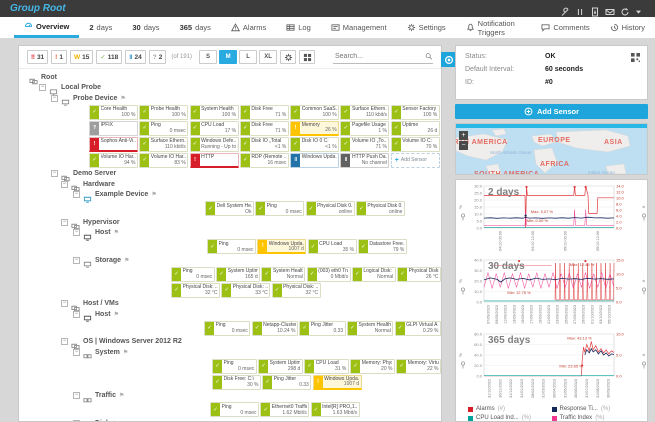 Image resolution: width=655 pixels, height=422 pixels. What do you see at coordinates (236, 382) in the screenshot?
I see `sensor-tile: ✓ Disk Free: C:\ 30 %` at bounding box center [236, 382].